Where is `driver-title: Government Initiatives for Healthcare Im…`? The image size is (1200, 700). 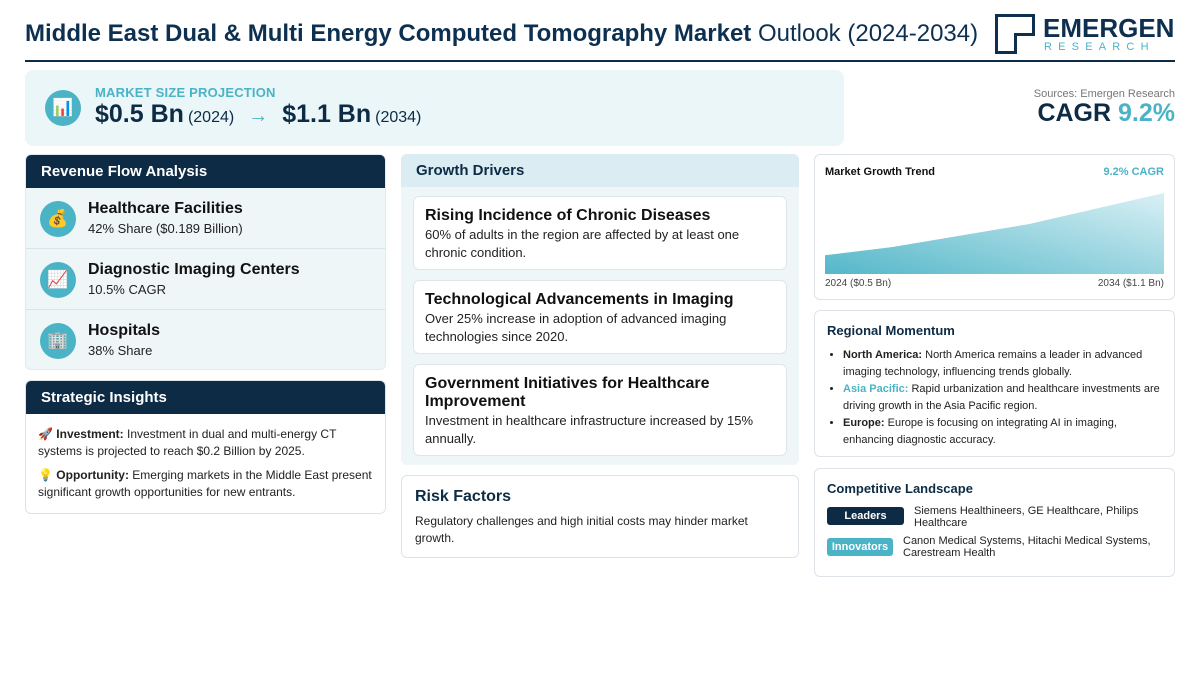
driver-title: Government Initiatives for Healthcare Im… is located at coordinates (567, 392).